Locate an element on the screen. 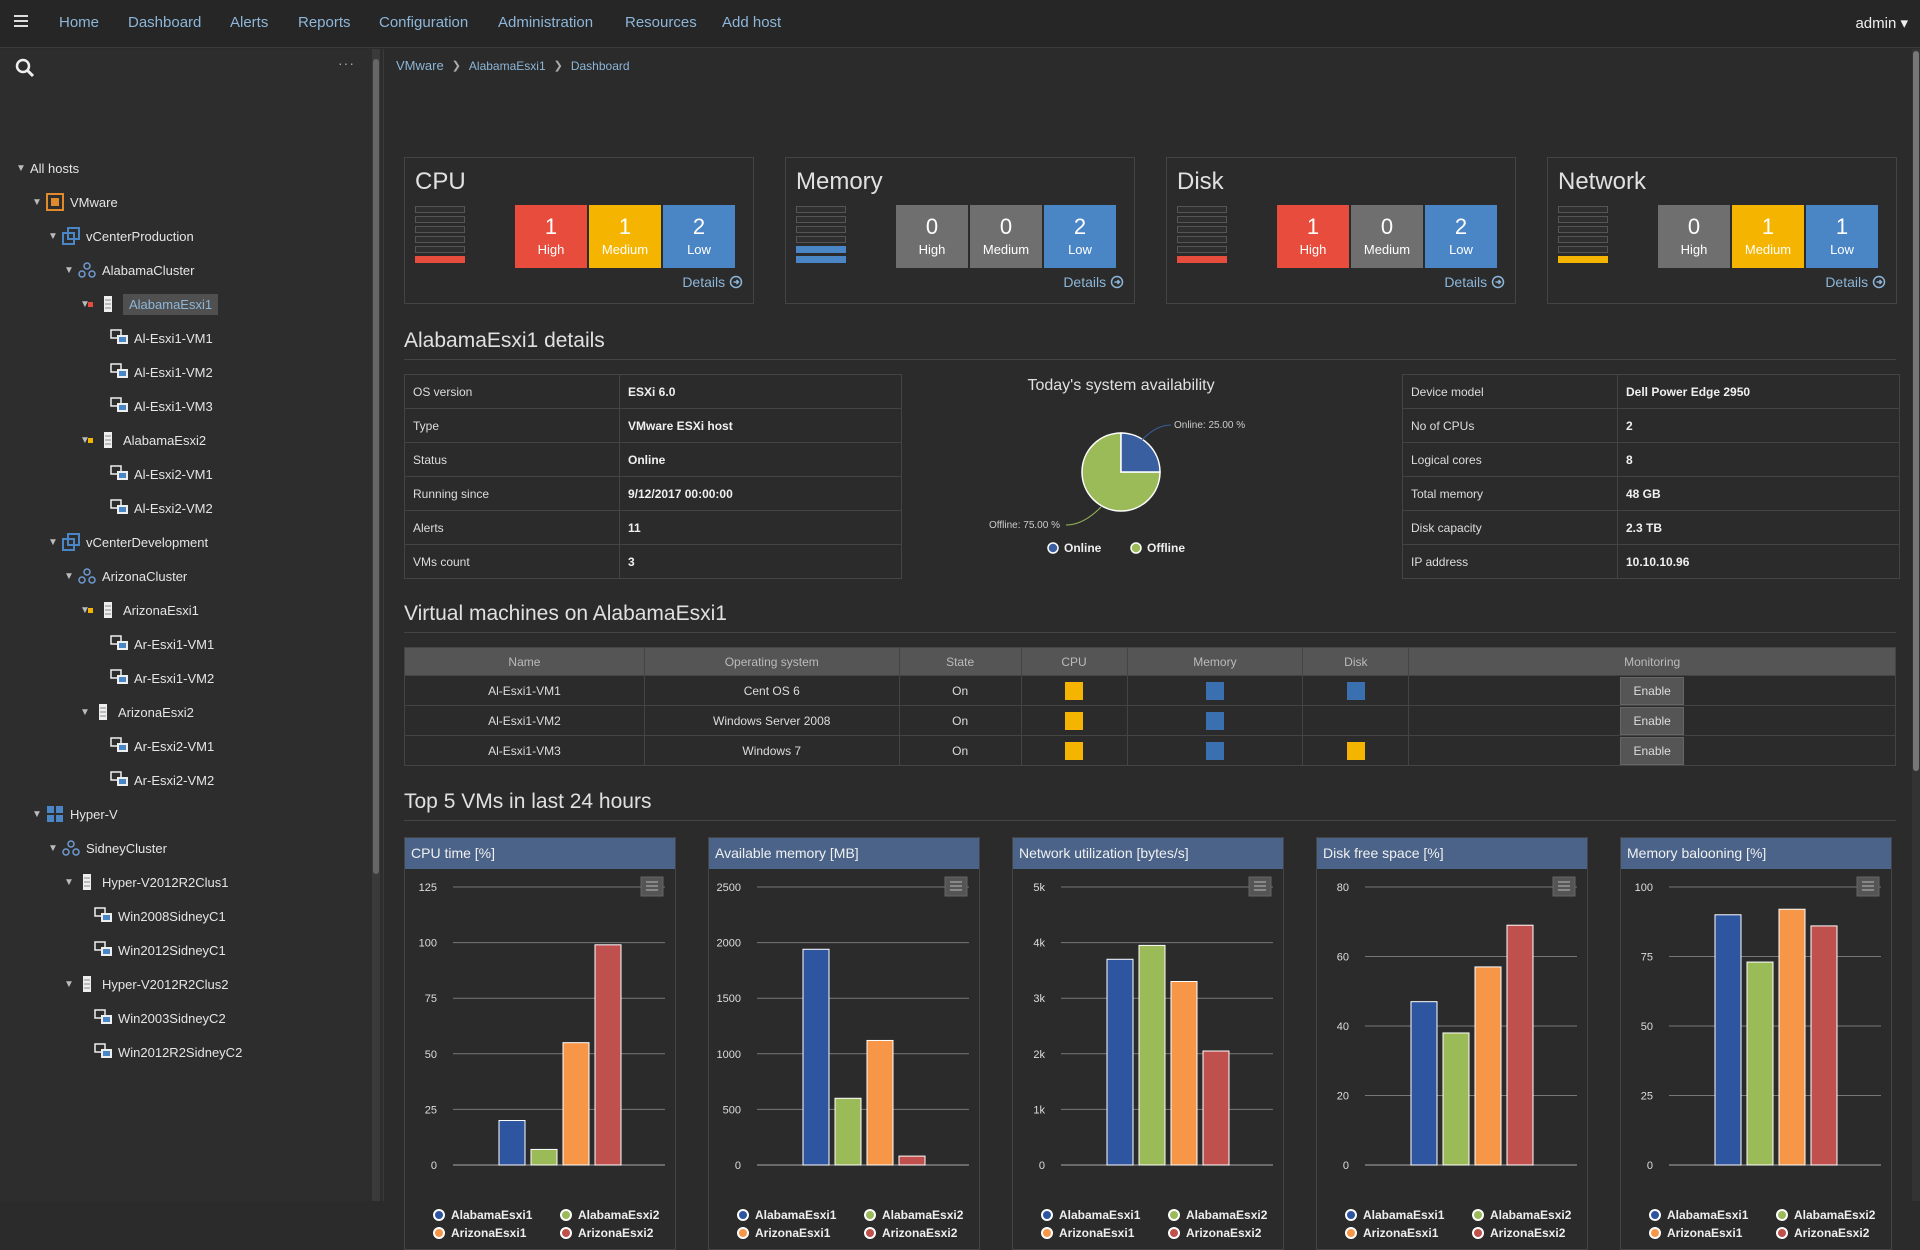  column-header: Memory is located at coordinates (1215, 661).